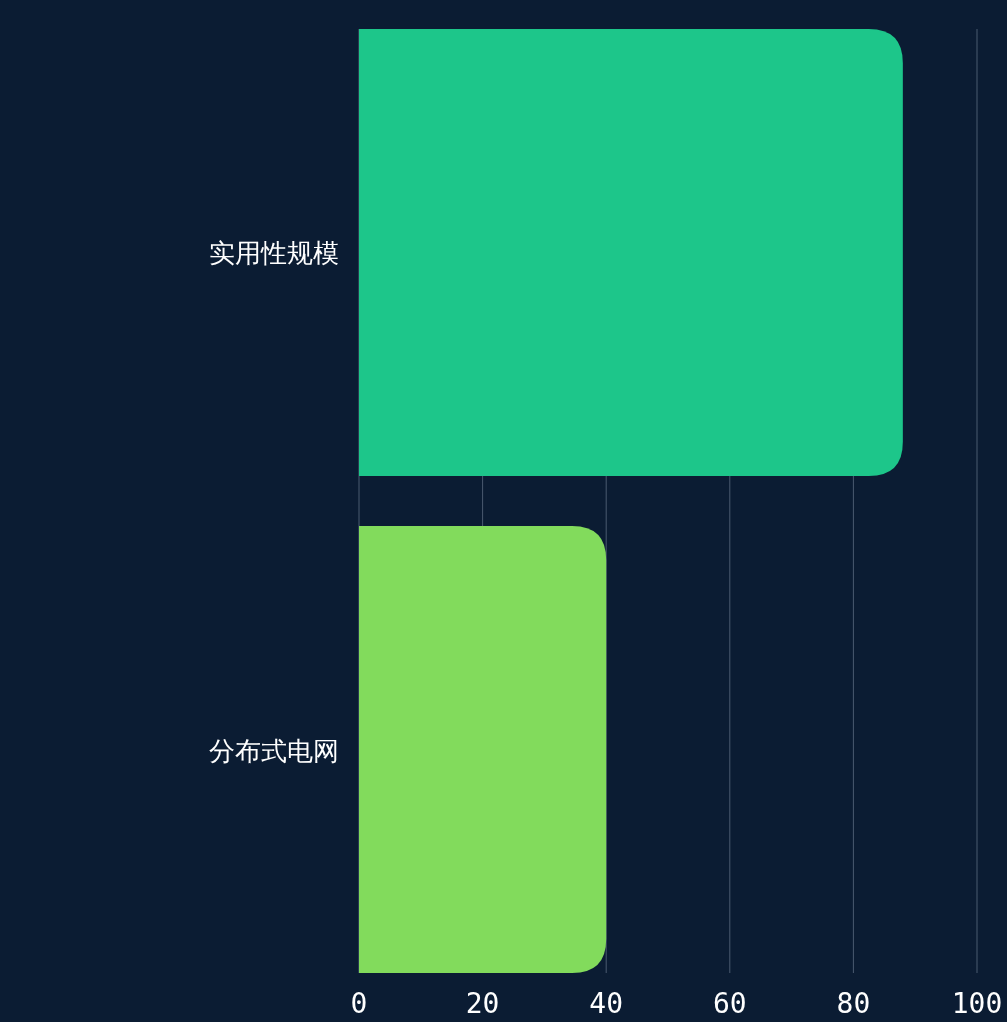 Image resolution: width=1007 pixels, height=1022 pixels. I want to click on x-tick-label: 100, so click(977, 1003).